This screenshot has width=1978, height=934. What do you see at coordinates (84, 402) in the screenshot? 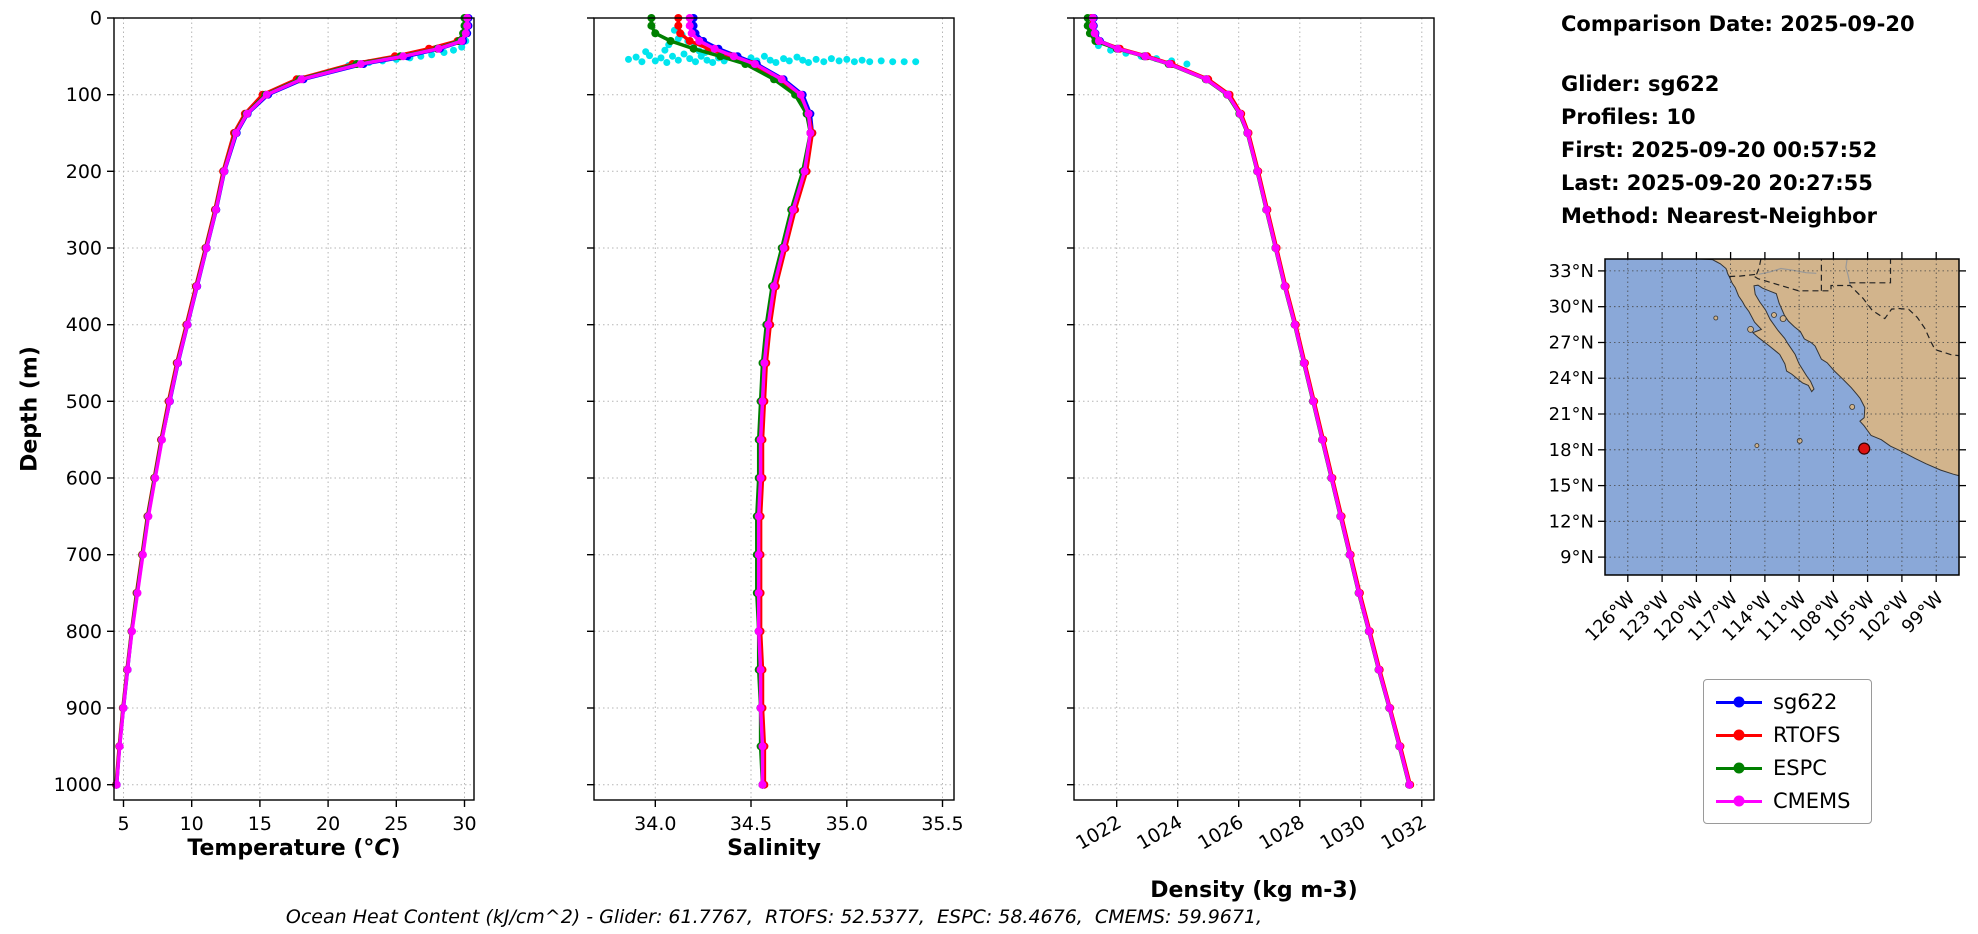
I see `svg-text: 500` at bounding box center [84, 402].